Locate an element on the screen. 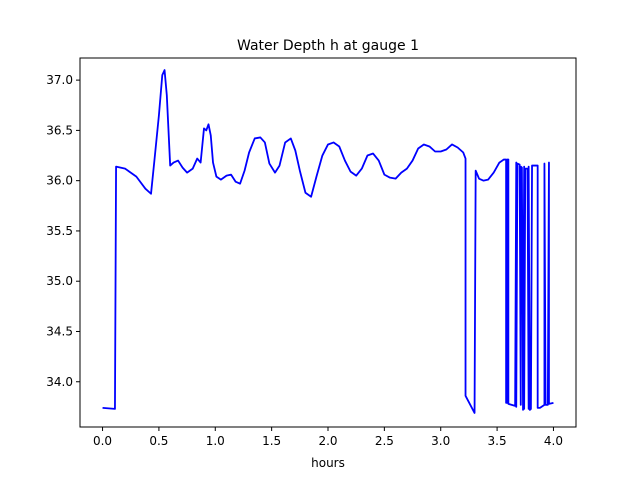  x-tick-label: 2.5 is located at coordinates (384, 441).